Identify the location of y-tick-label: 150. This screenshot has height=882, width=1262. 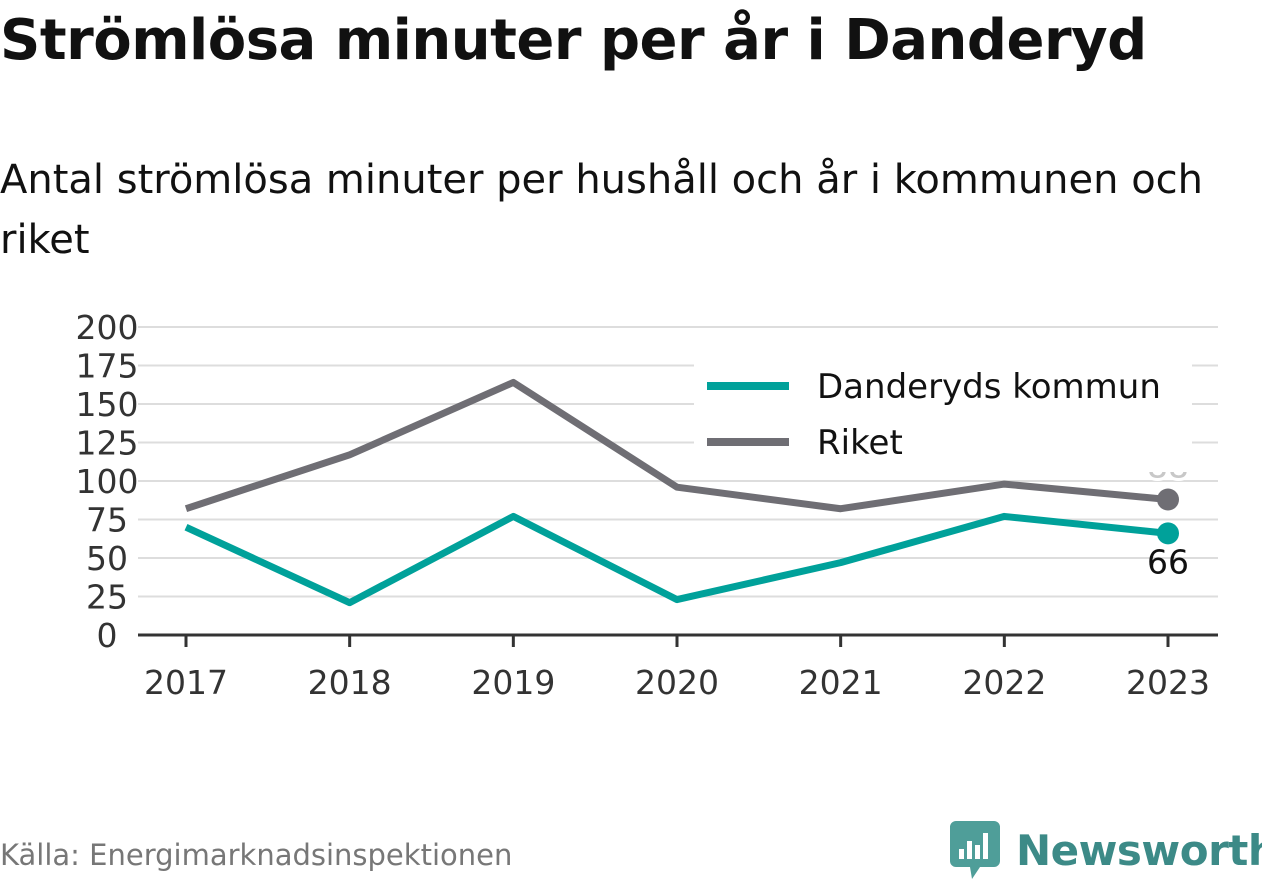
(107, 404).